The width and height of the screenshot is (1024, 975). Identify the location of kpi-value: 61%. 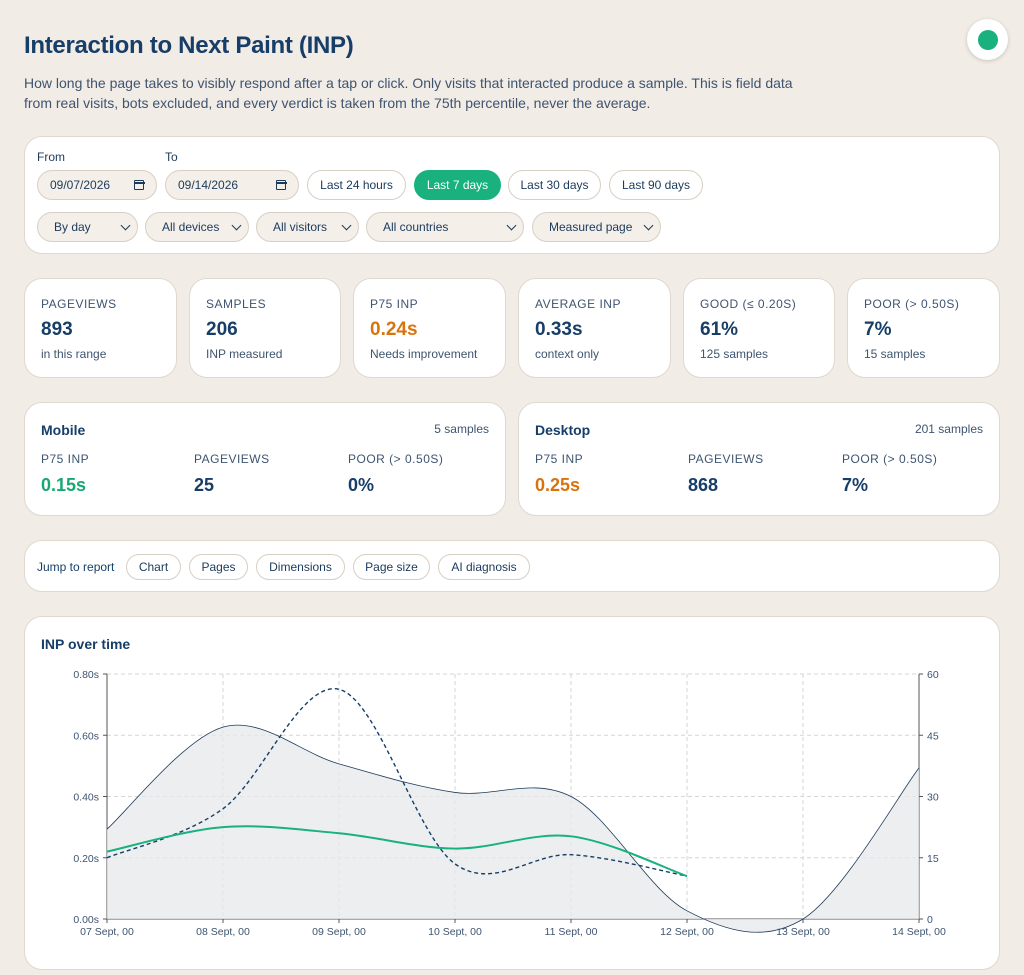
(719, 329).